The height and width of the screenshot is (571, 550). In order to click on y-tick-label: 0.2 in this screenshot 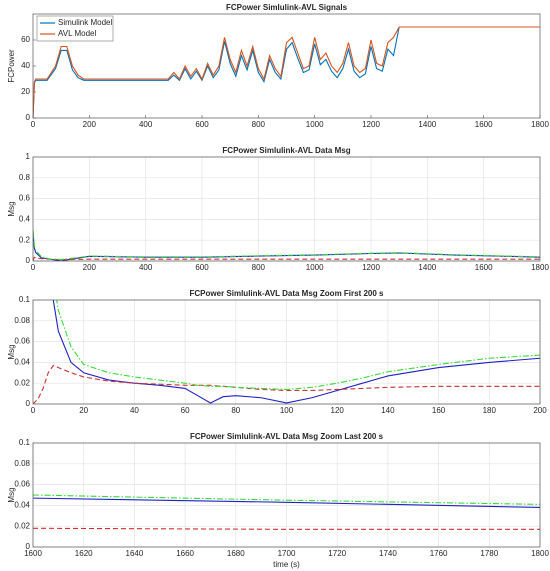, I will do `click(25, 239)`.